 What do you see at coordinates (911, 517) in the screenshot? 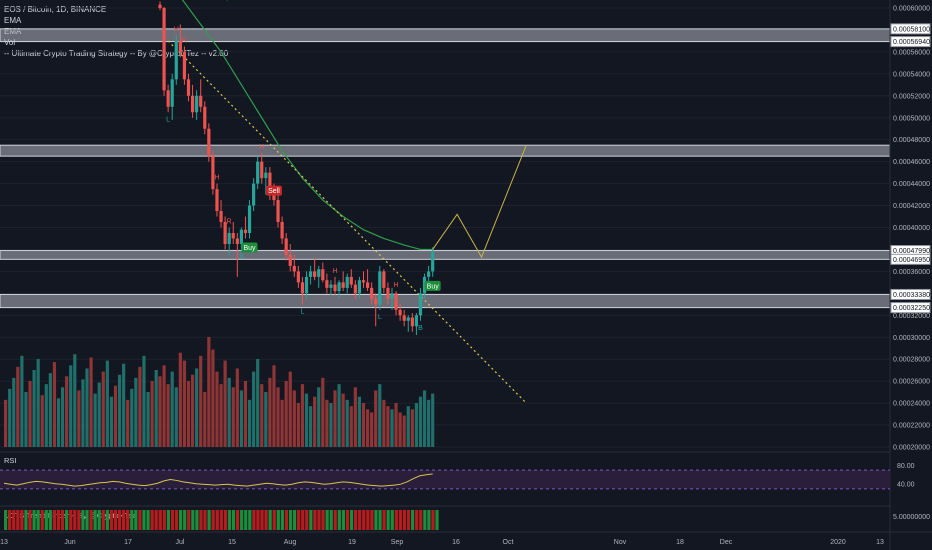
I see `trend-tick-label: 5.00000000` at bounding box center [911, 517].